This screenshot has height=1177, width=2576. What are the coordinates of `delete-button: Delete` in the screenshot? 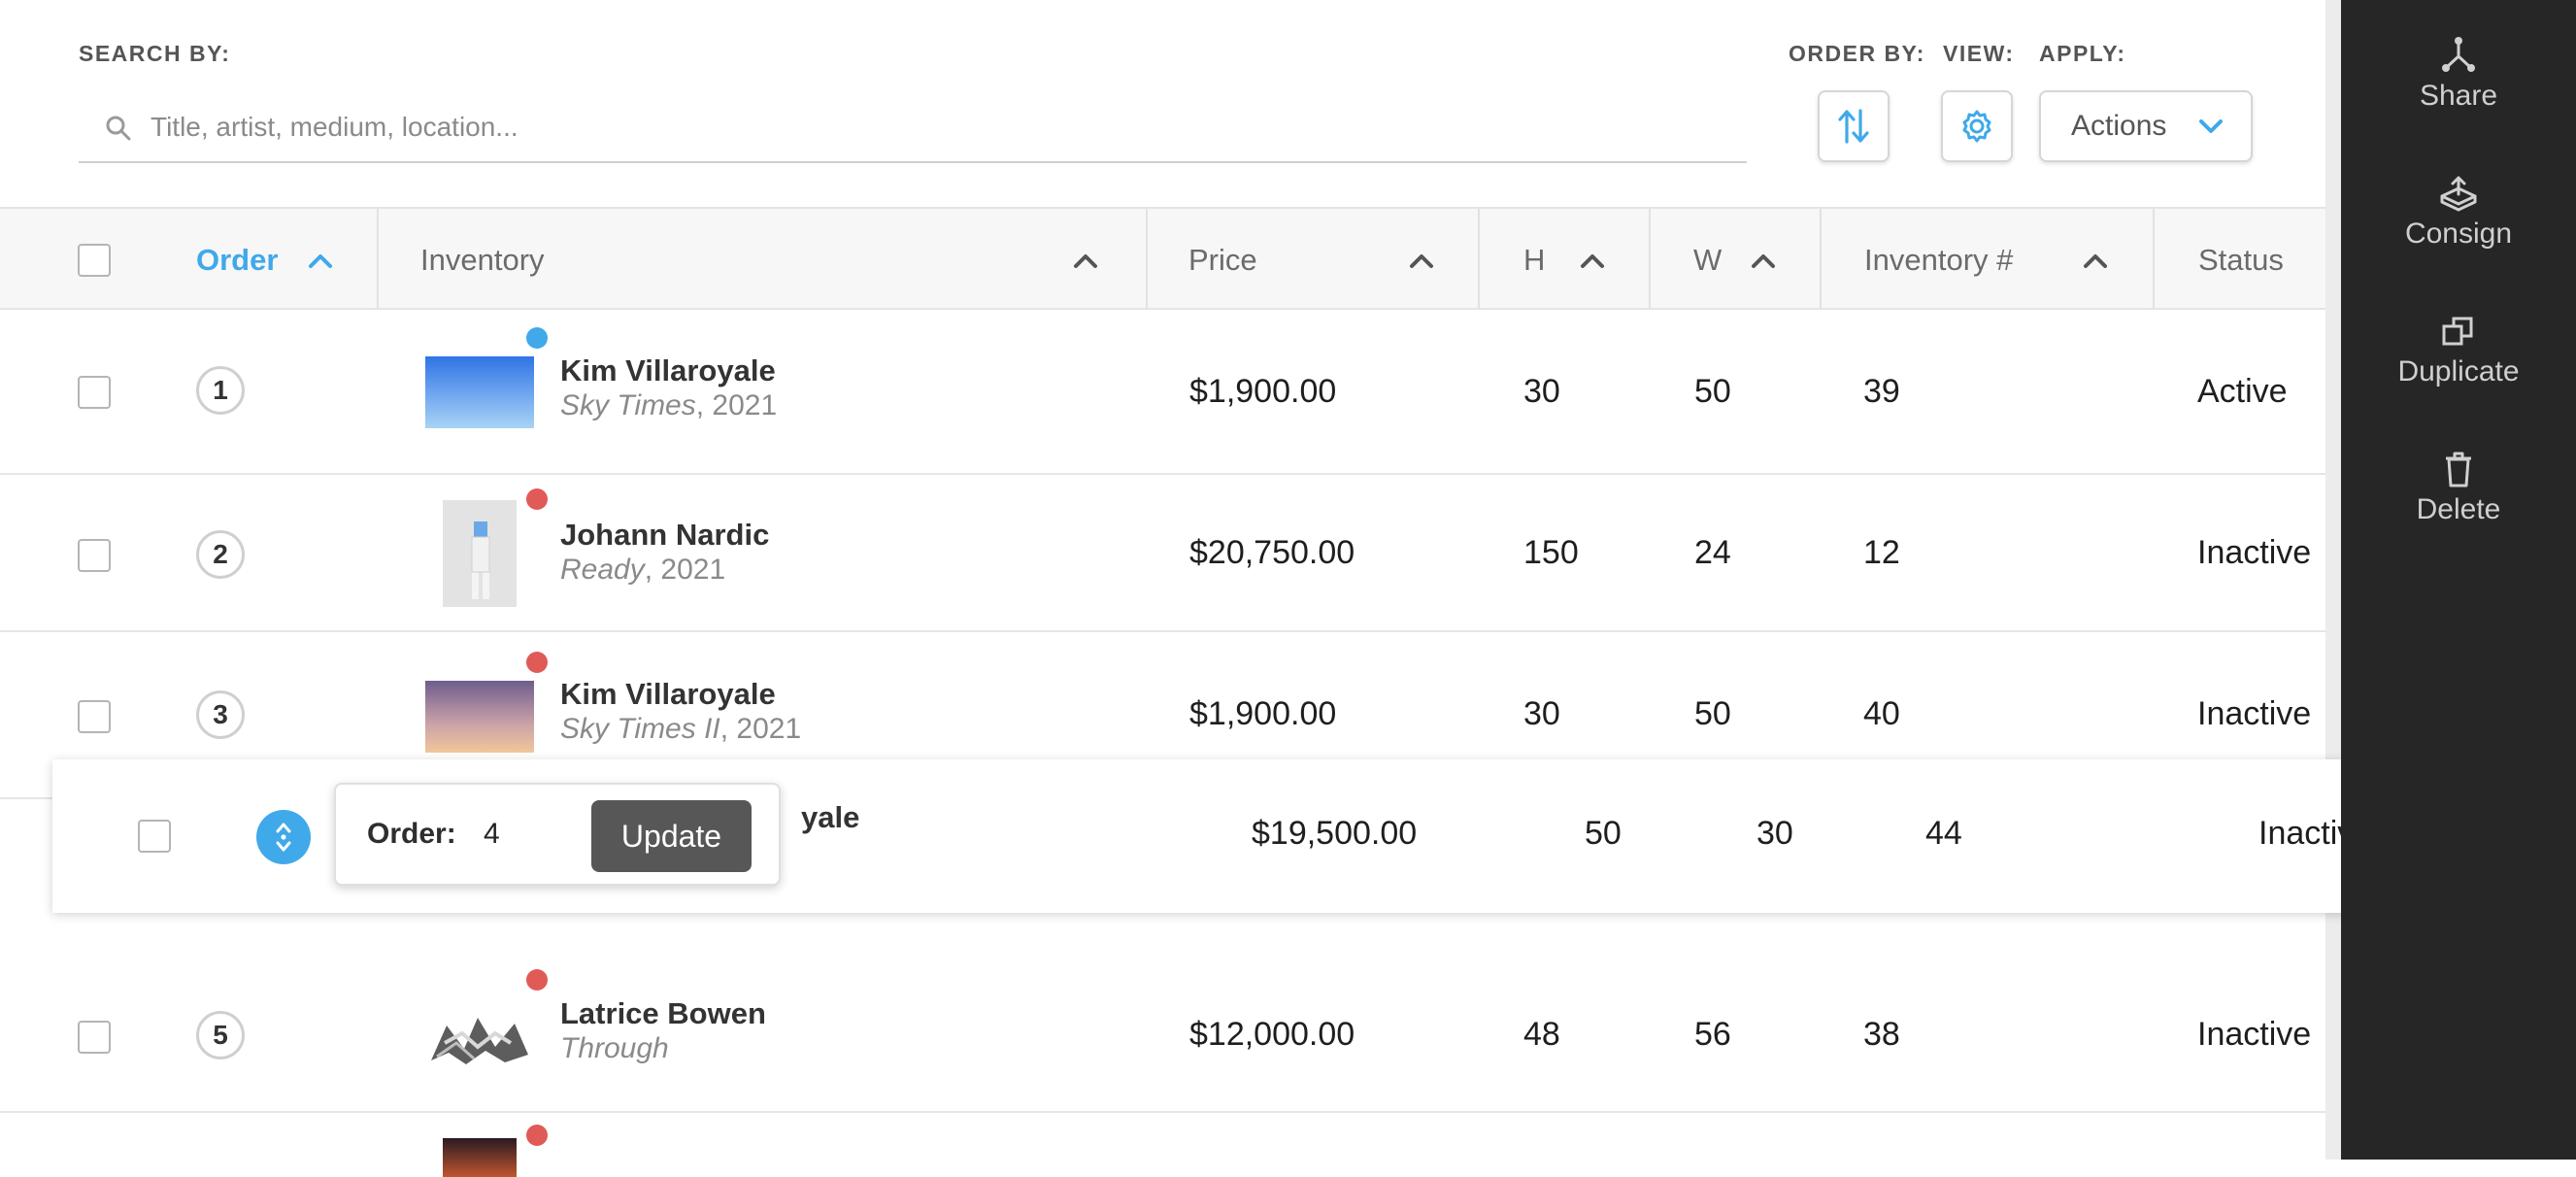 It's located at (2458, 512).